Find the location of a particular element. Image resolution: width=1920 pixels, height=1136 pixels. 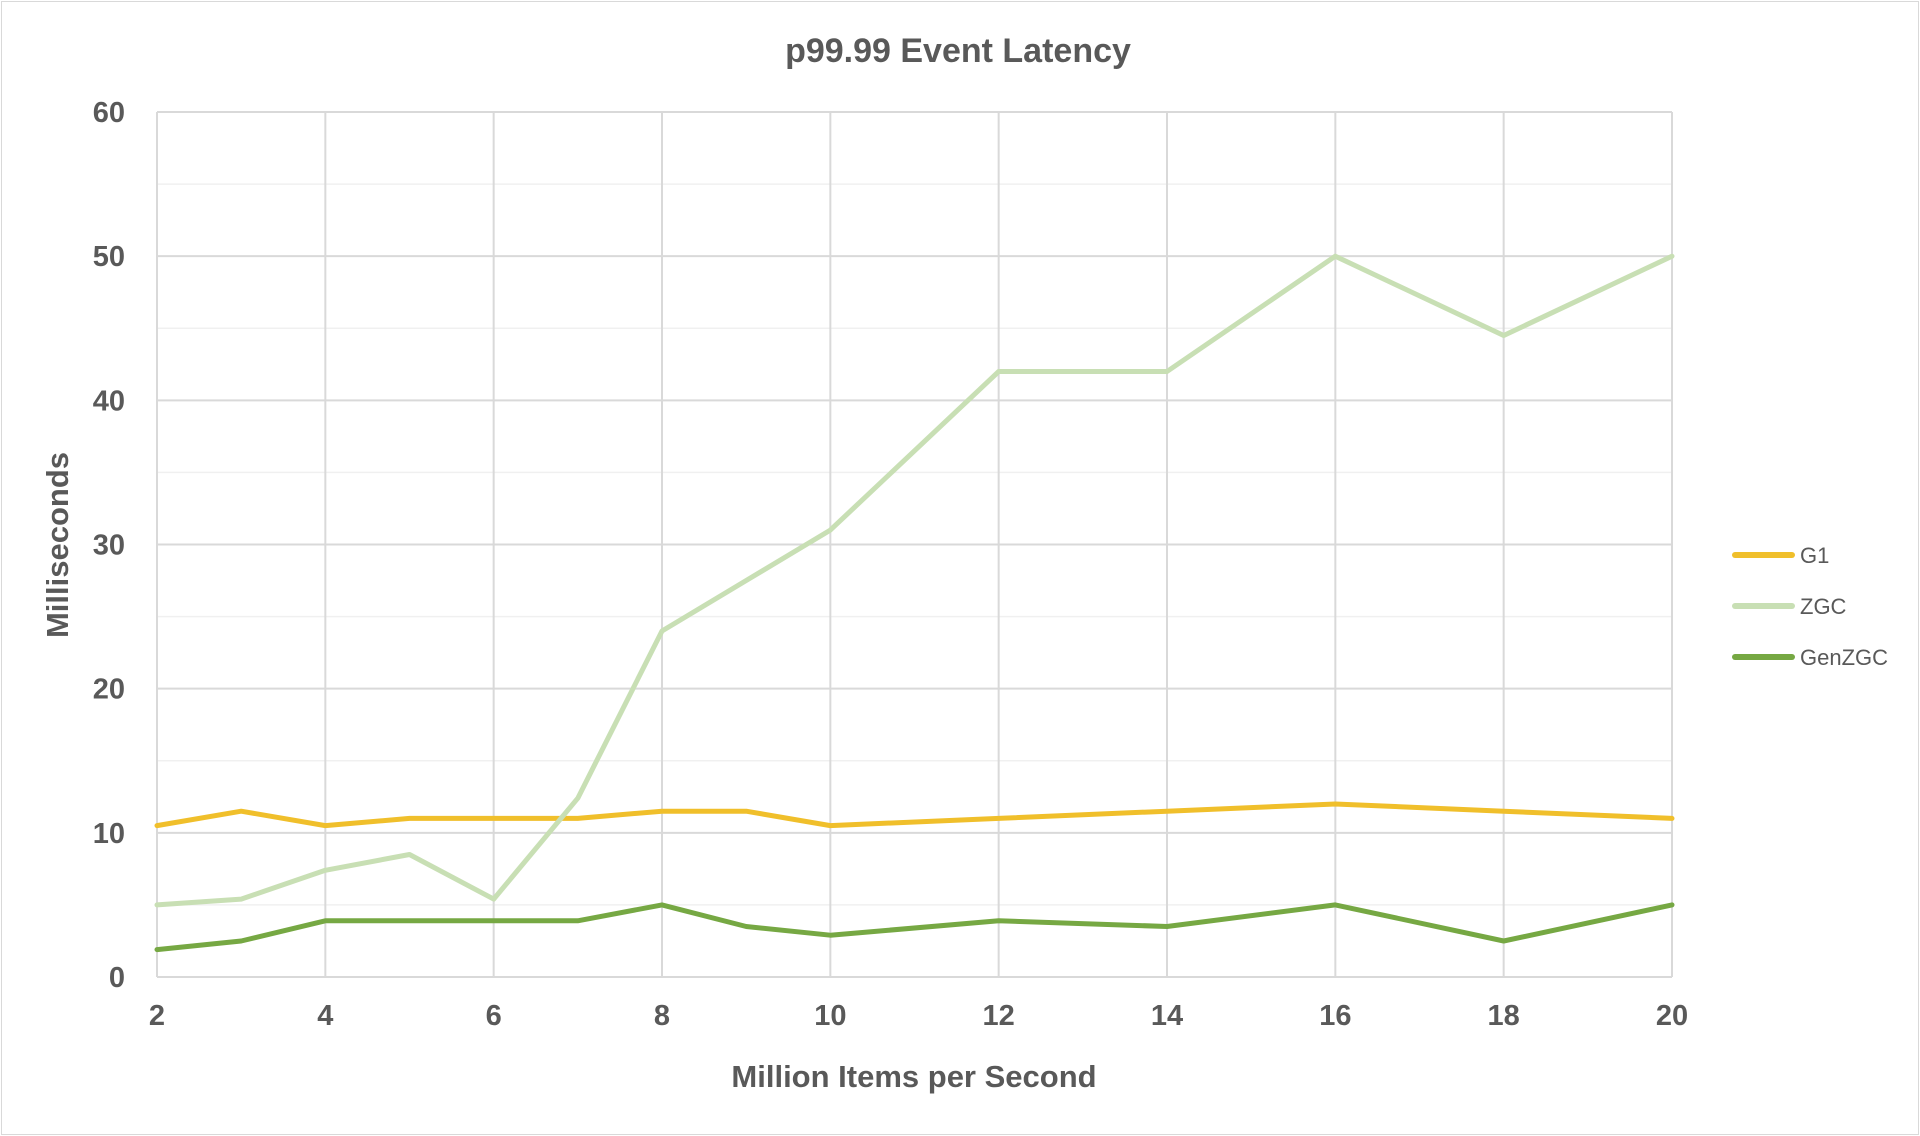

x-tick-label: 2 is located at coordinates (157, 1016).